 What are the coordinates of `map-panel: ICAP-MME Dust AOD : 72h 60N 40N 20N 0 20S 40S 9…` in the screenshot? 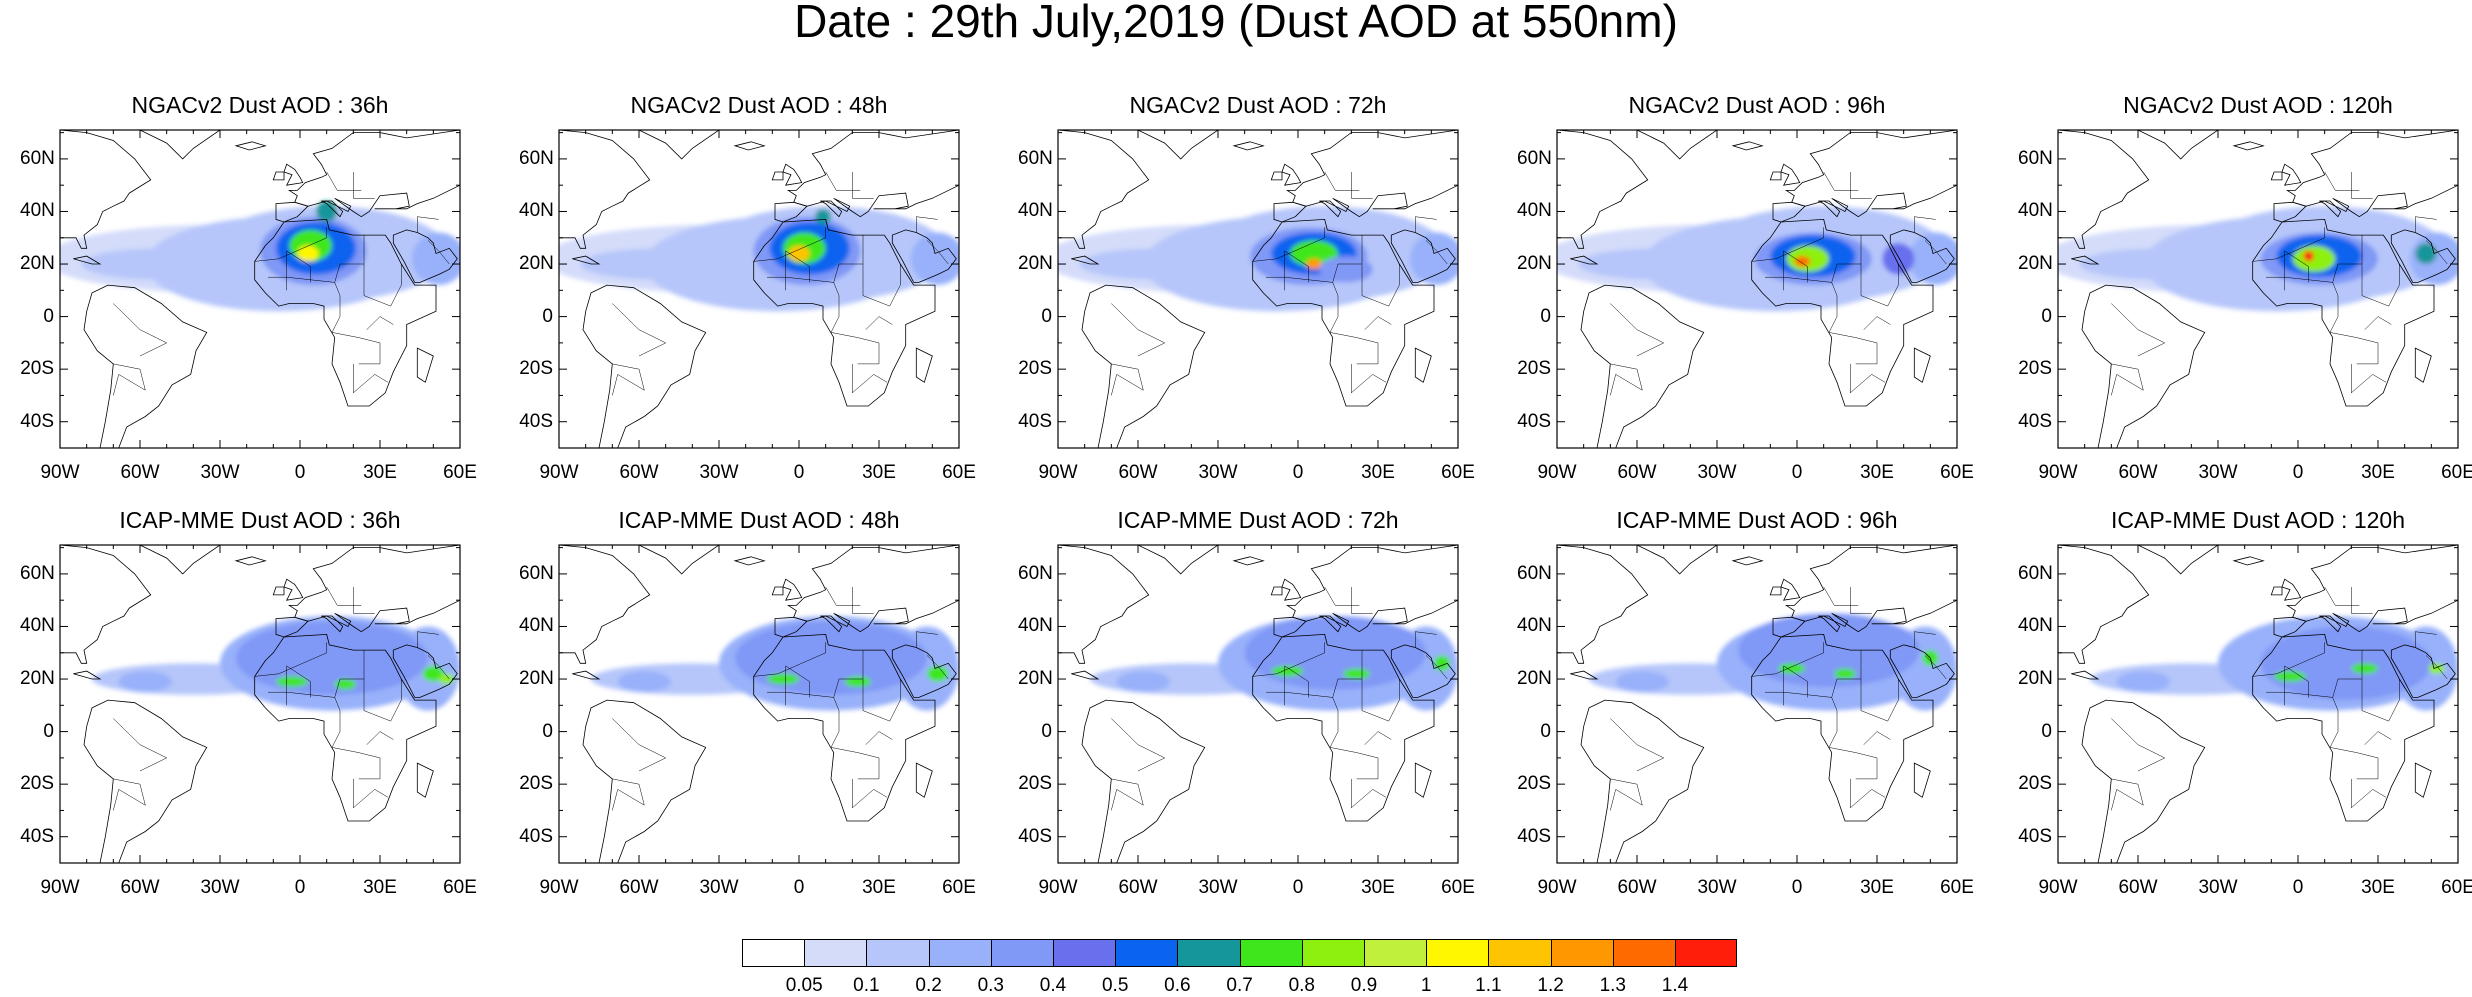 It's located at (1246, 702).